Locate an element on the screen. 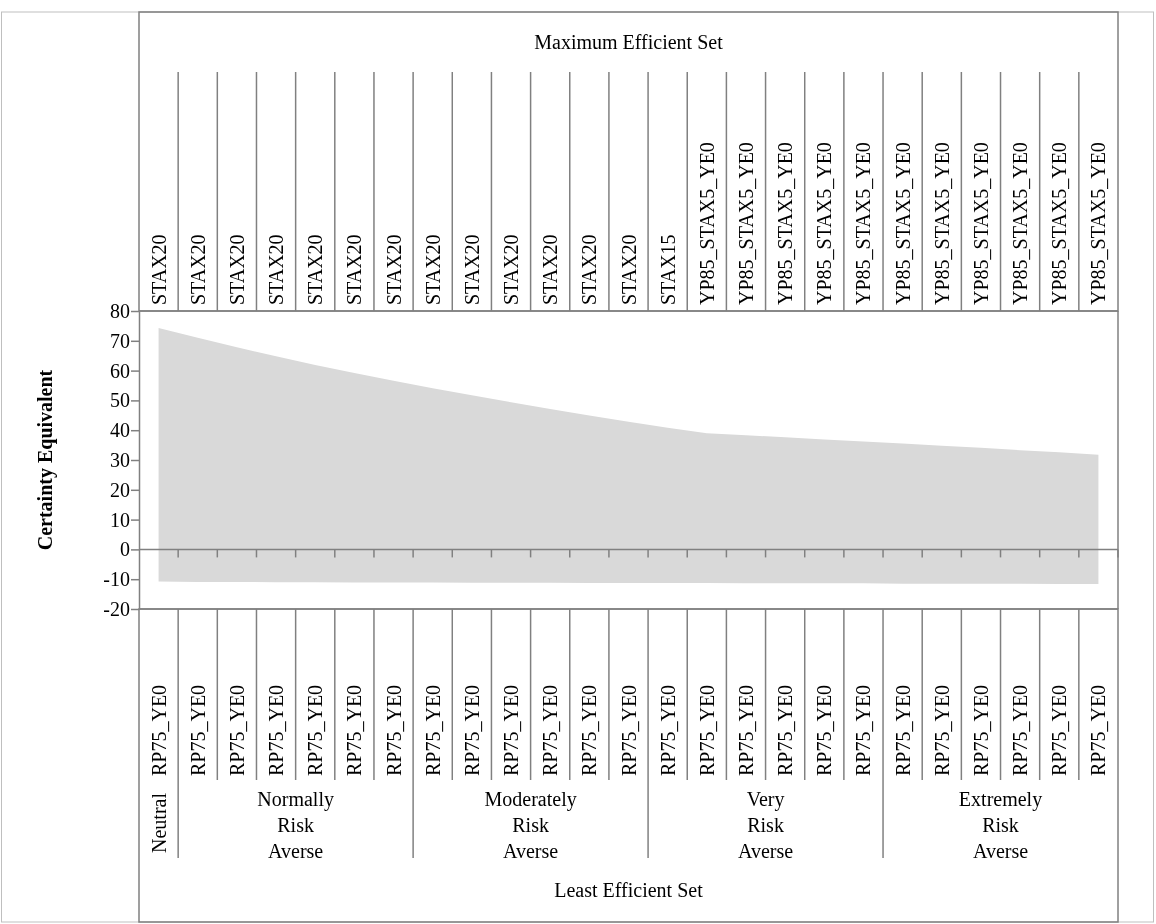 Image resolution: width=1156 pixels, height=924 pixels. y-tick-label: 60 is located at coordinates (120, 370).